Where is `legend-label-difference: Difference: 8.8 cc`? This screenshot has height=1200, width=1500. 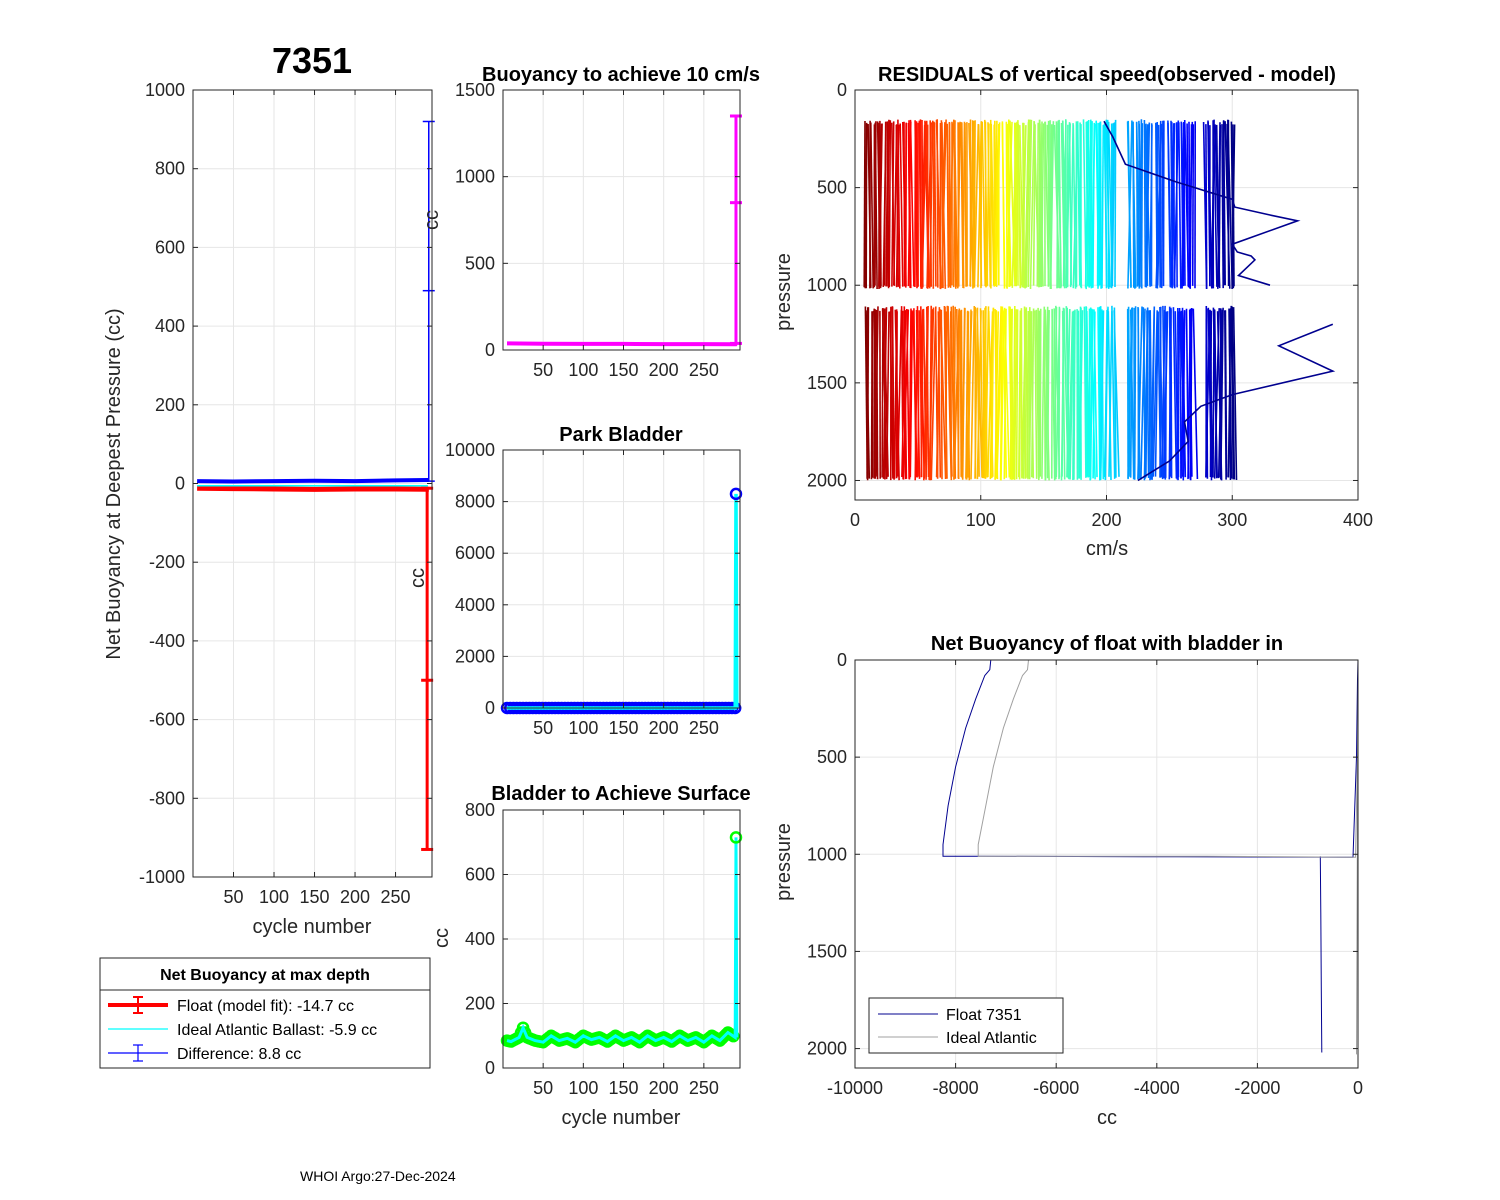
legend-label-difference: Difference: 8.8 cc is located at coordinates (239, 1054).